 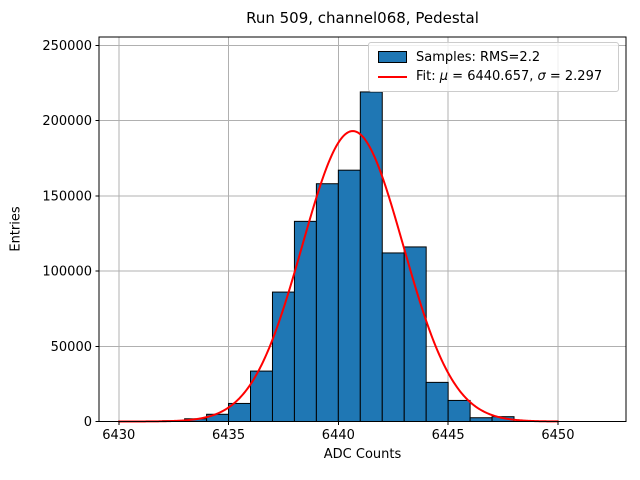 I want to click on fit-label-mu-value: = 6440.657,, so click(x=493, y=77).